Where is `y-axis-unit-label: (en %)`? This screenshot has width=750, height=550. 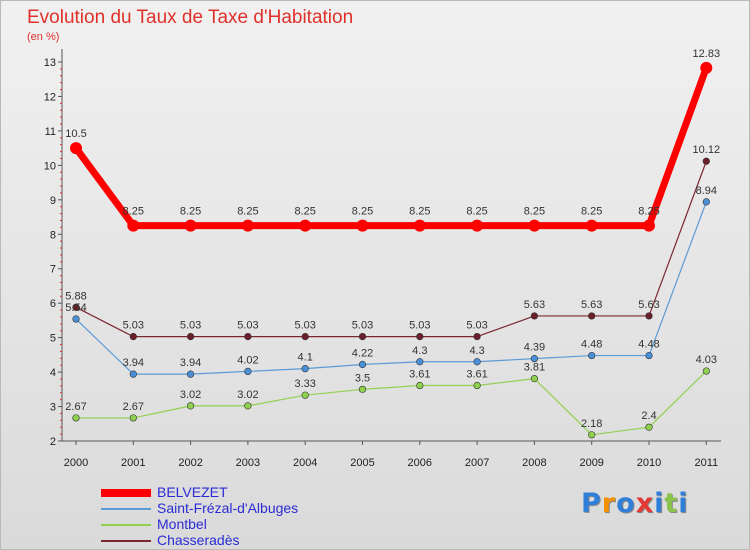 y-axis-unit-label: (en %) is located at coordinates (43, 37).